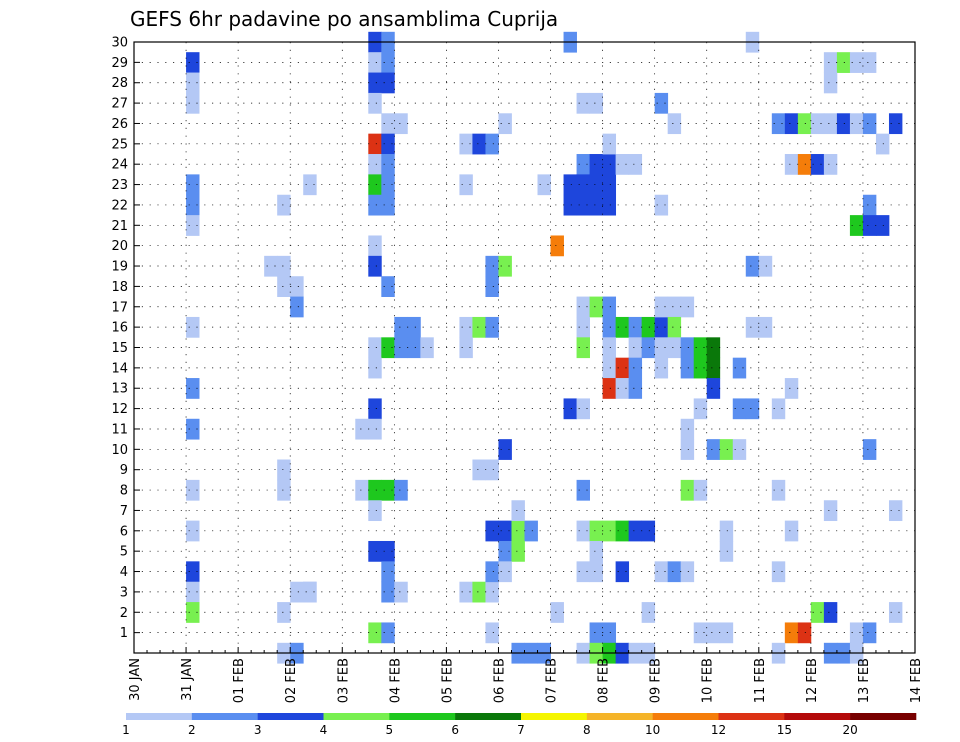 Image resolution: width=960 pixels, height=742 pixels. Describe the element at coordinates (583, 205) in the screenshot. I see `cell-m22-s34` at that location.